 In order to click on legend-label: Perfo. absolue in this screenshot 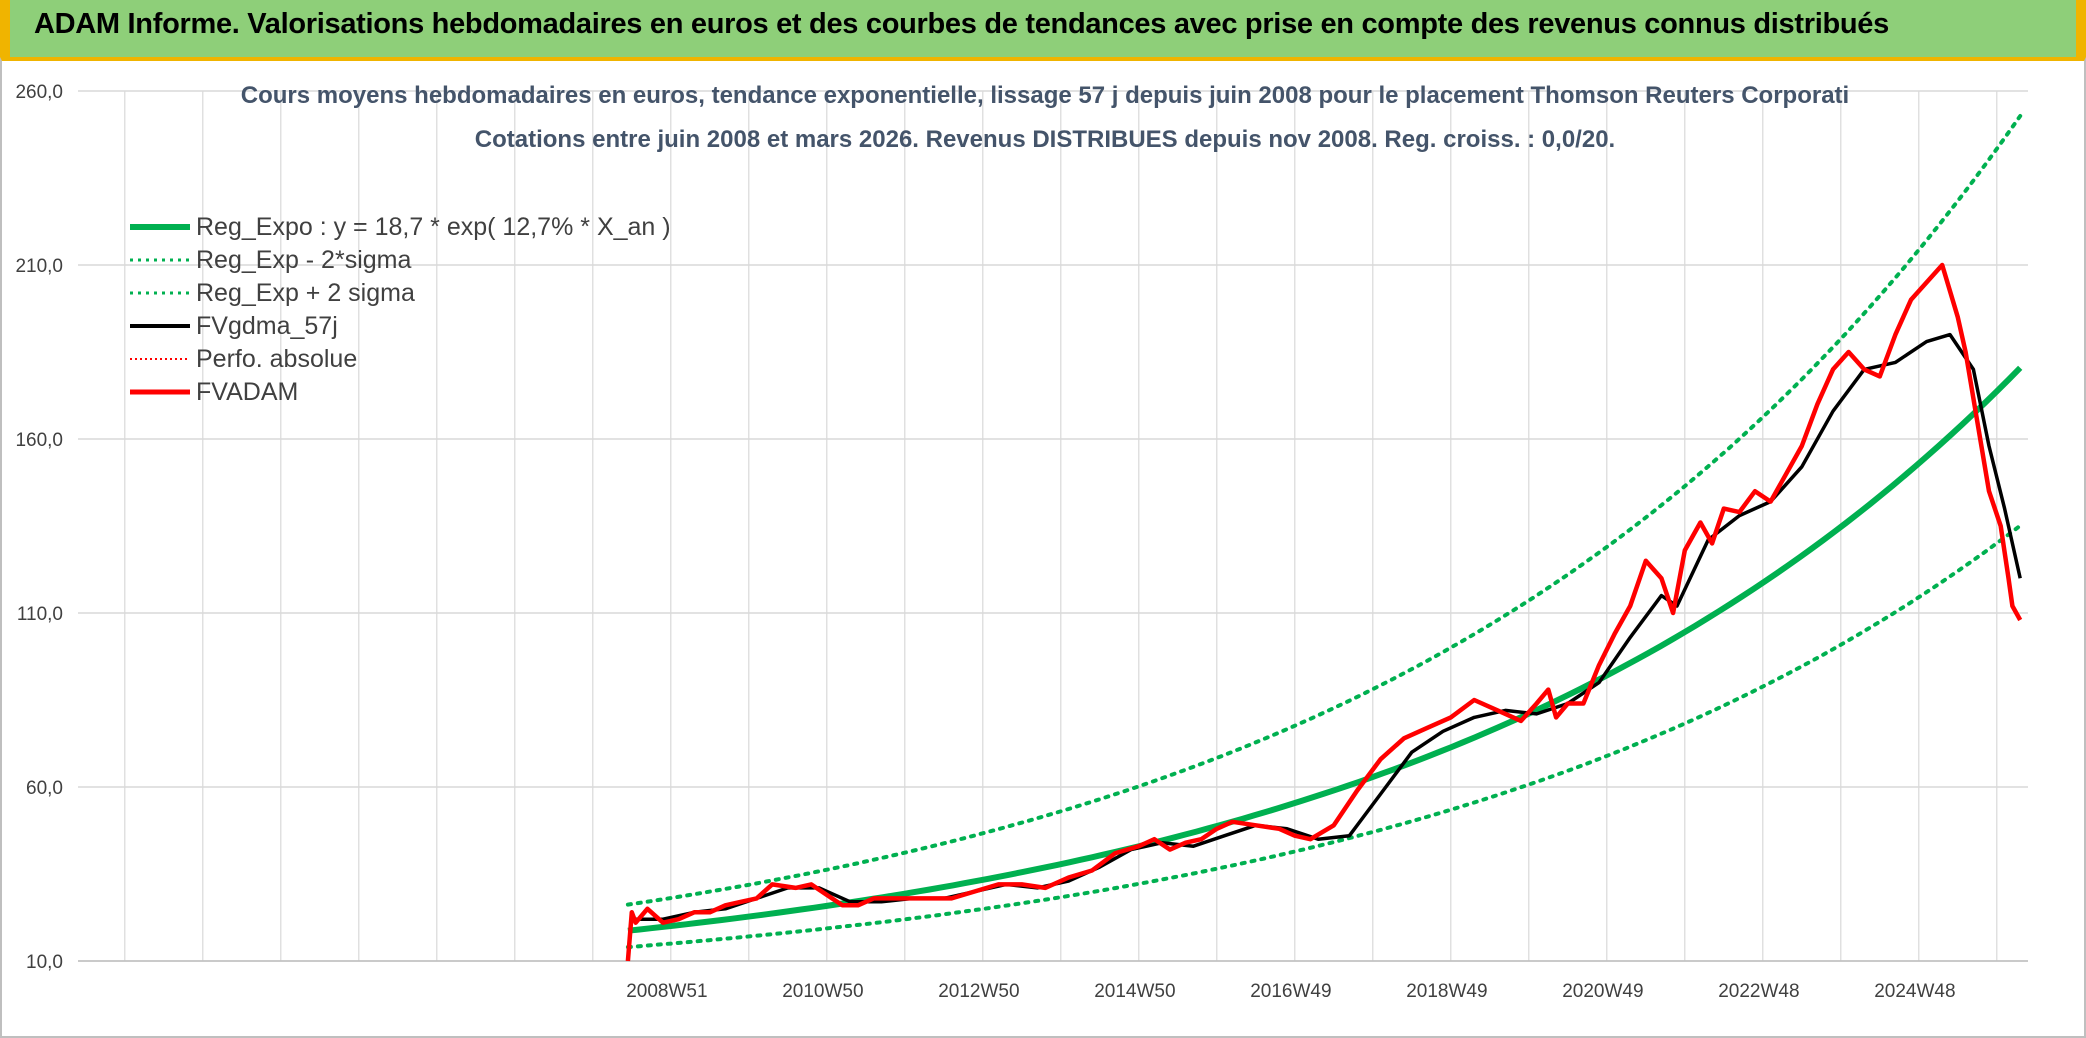, I will do `click(276, 359)`.